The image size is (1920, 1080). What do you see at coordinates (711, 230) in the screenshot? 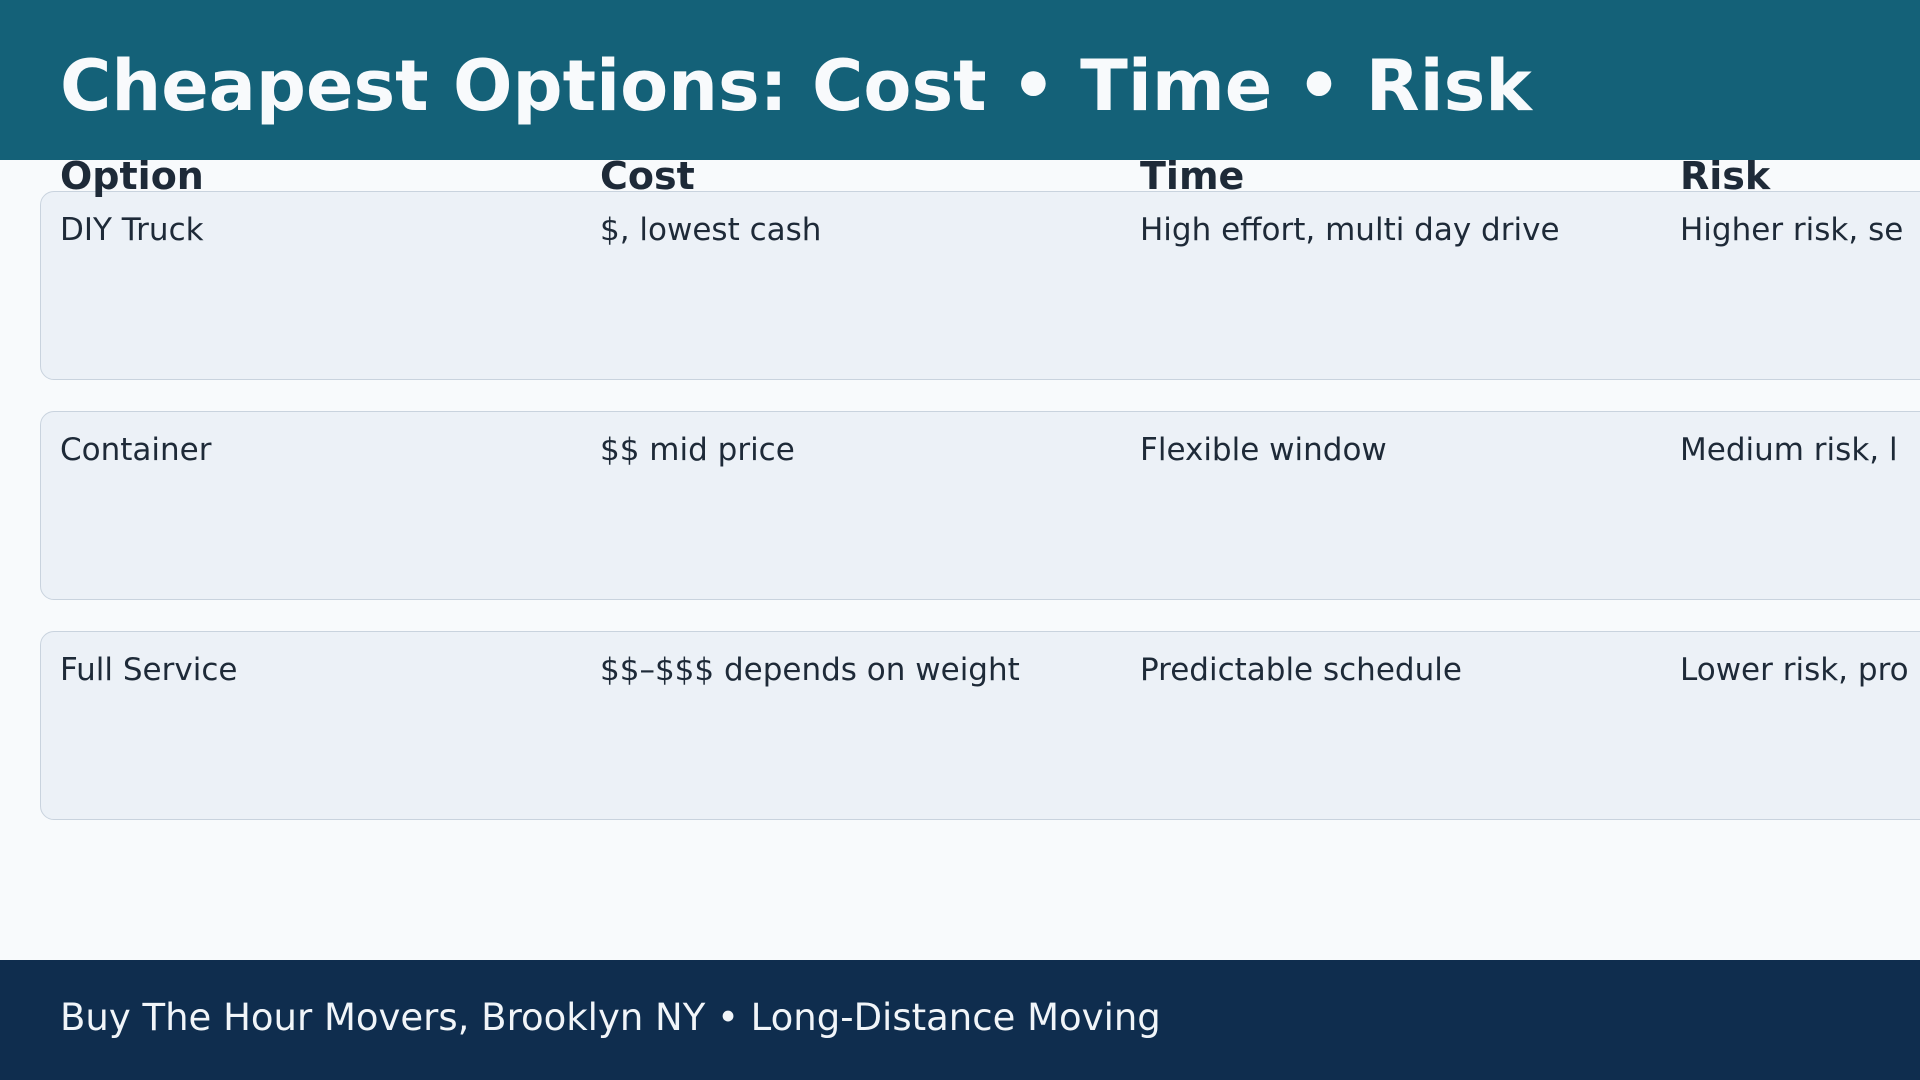
I see `table-cell: $, lowest cash` at bounding box center [711, 230].